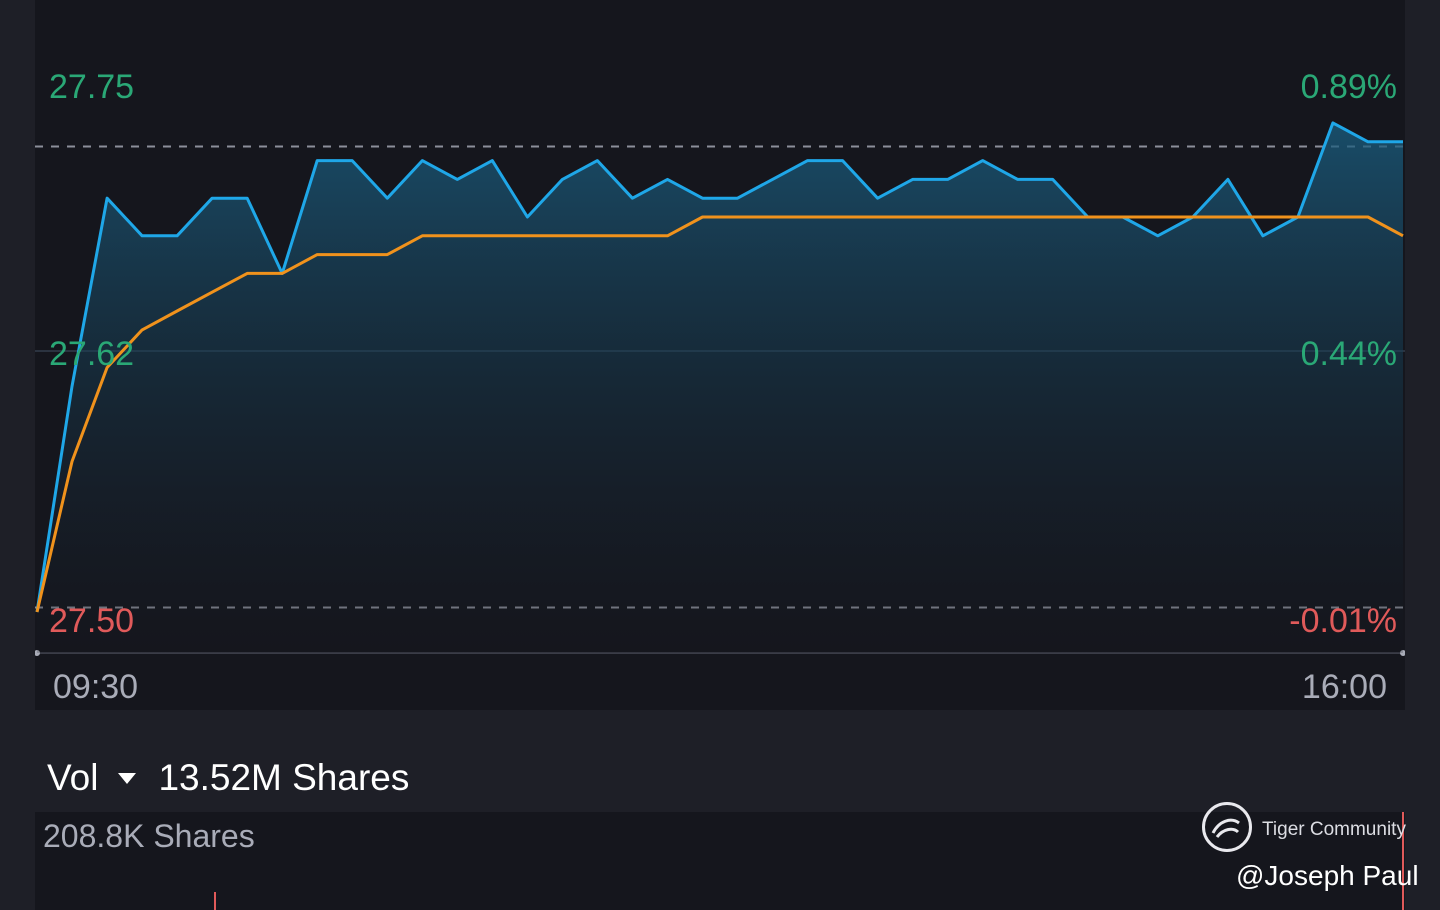 This screenshot has height=910, width=1440. I want to click on y-tick-right-mid: 0.44%, so click(1348, 354).